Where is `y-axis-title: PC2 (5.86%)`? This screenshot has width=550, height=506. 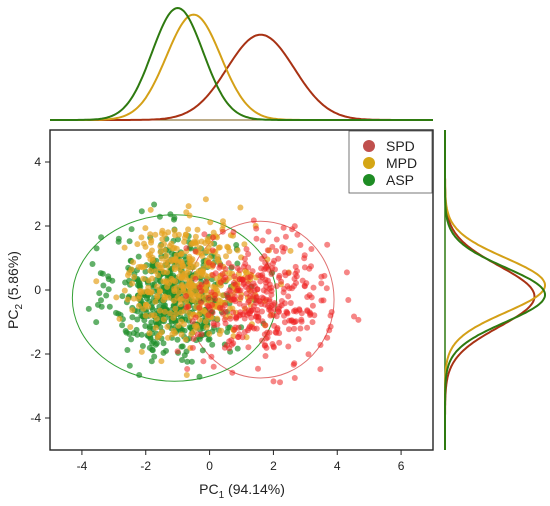
y-axis-title: PC2 (5.86%) is located at coordinates (15, 290).